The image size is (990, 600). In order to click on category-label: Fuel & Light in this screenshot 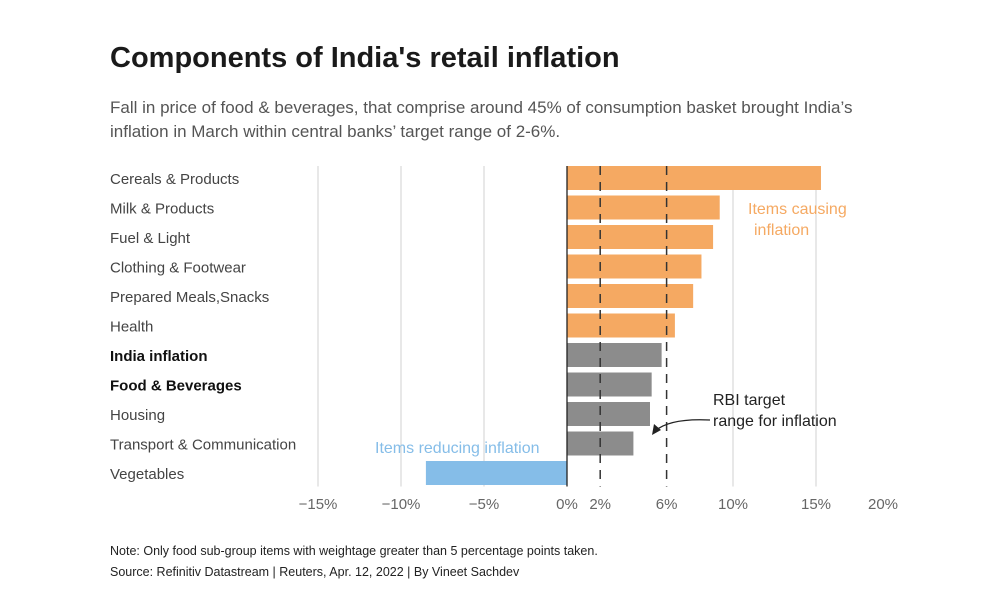, I will do `click(150, 238)`.